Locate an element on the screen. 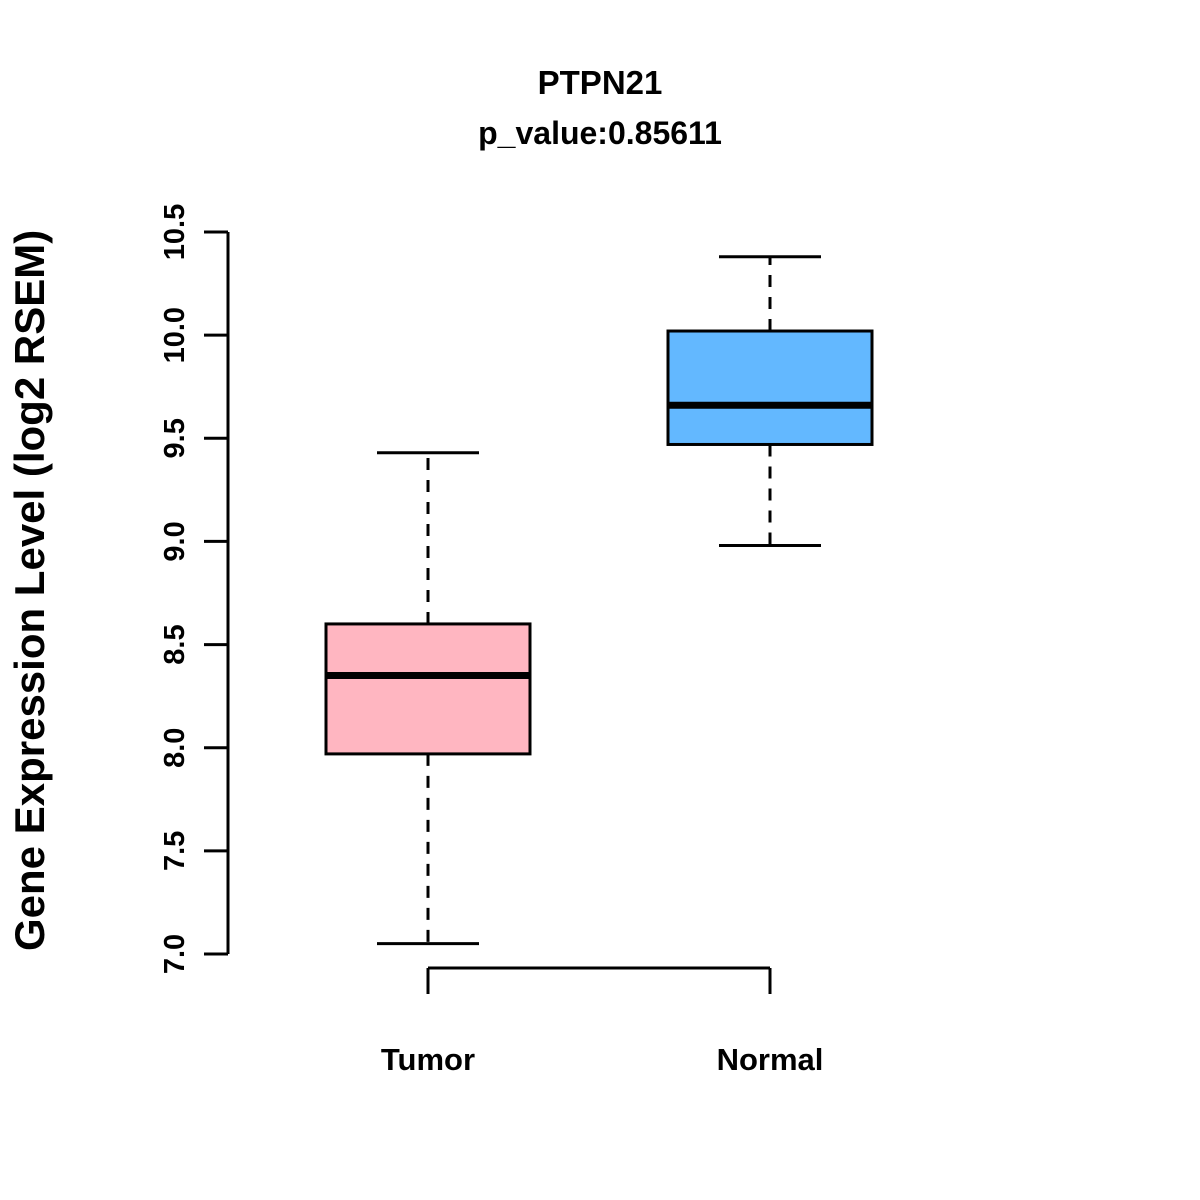 The width and height of the screenshot is (1200, 1200). y-tick-label: 7.0 is located at coordinates (175, 954).